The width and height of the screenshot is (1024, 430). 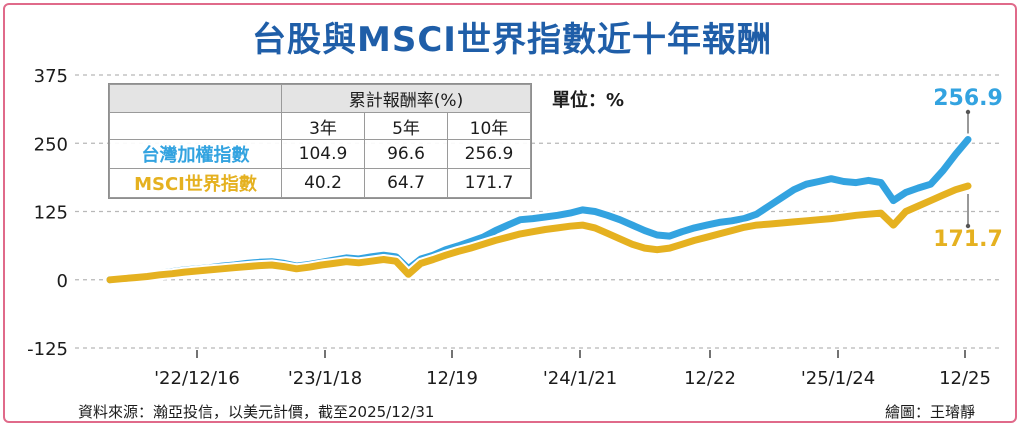 What do you see at coordinates (489, 154) in the screenshot?
I see `cell-taiwan-10y: 256.9` at bounding box center [489, 154].